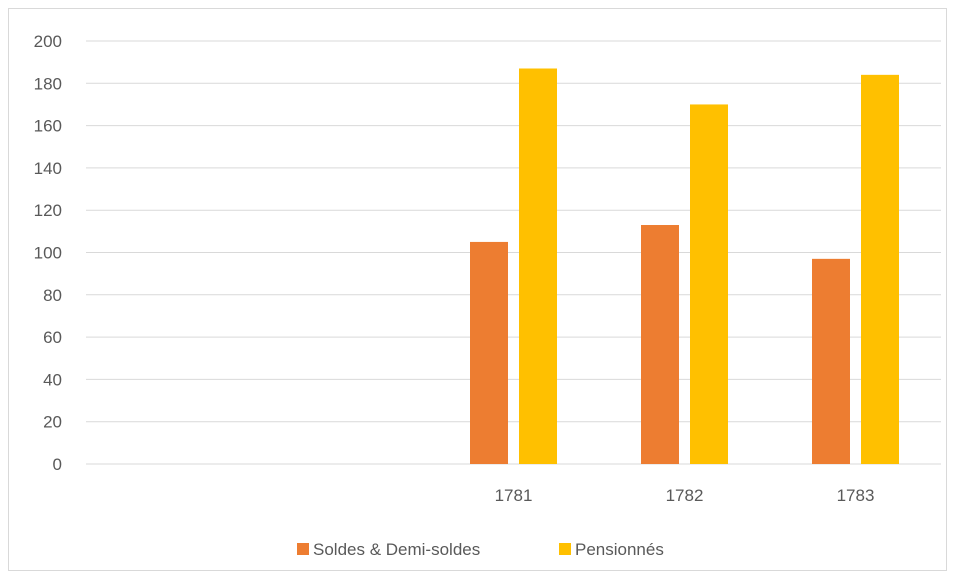  I want to click on legend-label: Soldes & Demi-soldes, so click(396, 549).